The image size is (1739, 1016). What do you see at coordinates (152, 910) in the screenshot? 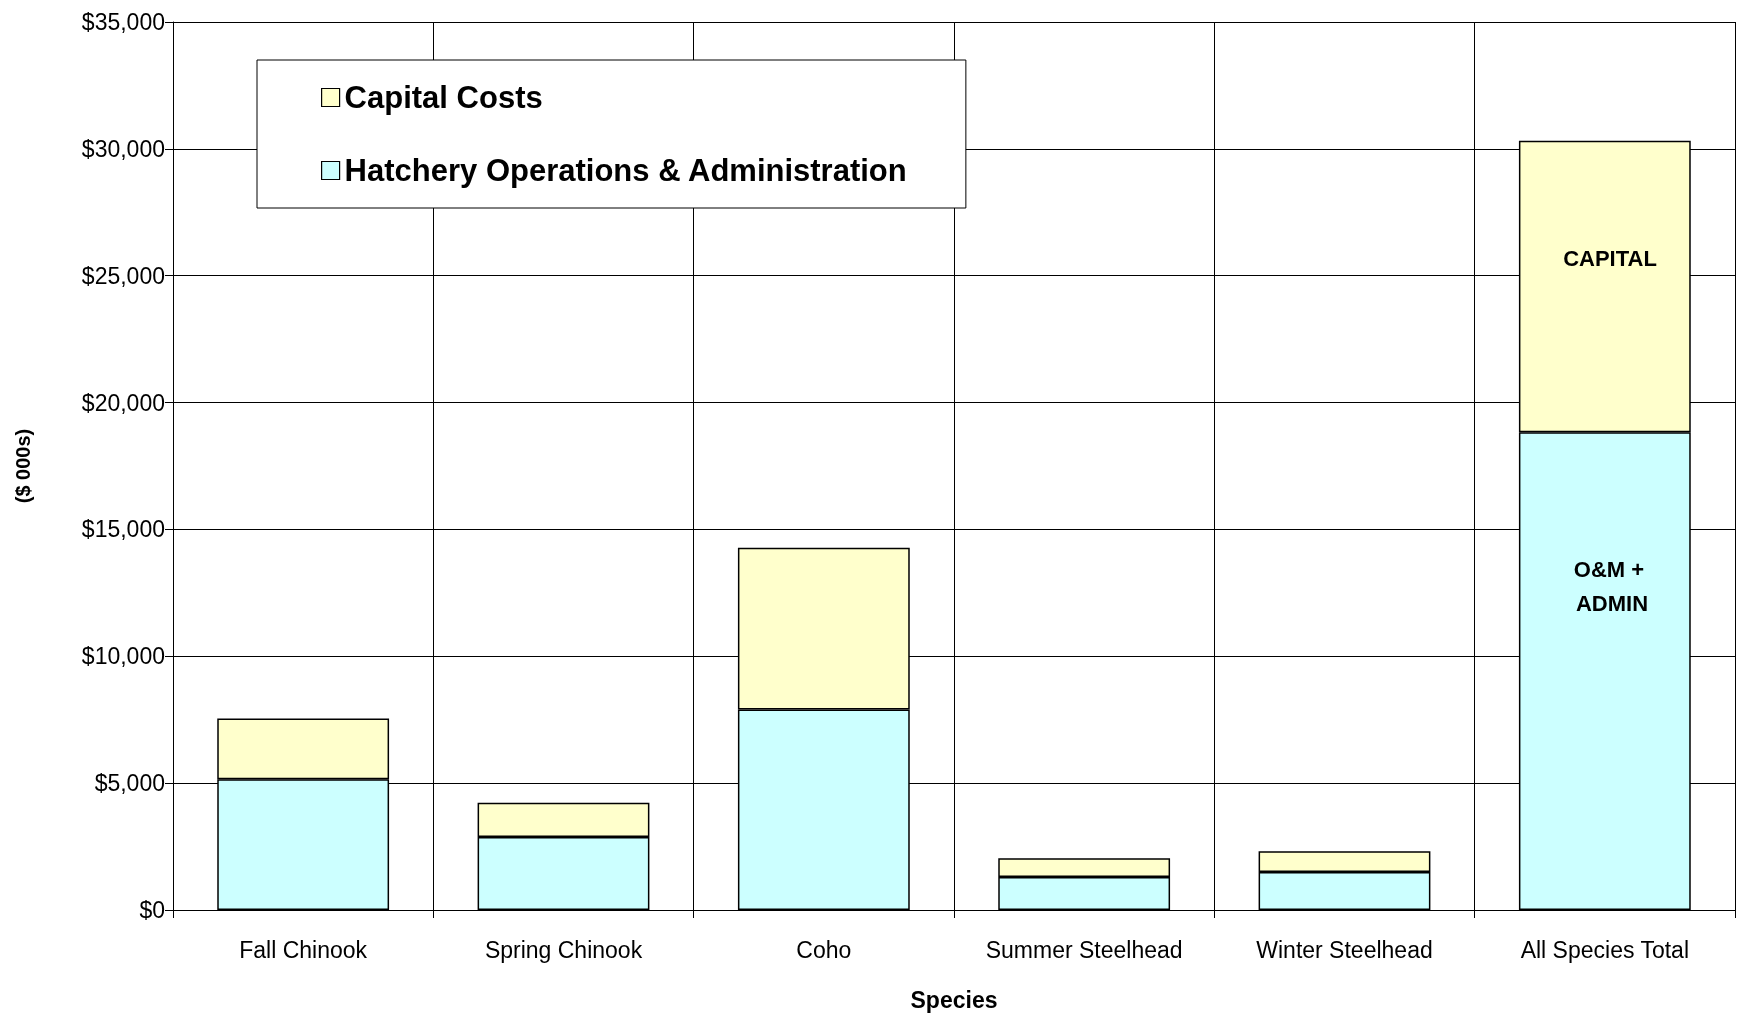
I see `y-tick-label: $0` at bounding box center [152, 910].